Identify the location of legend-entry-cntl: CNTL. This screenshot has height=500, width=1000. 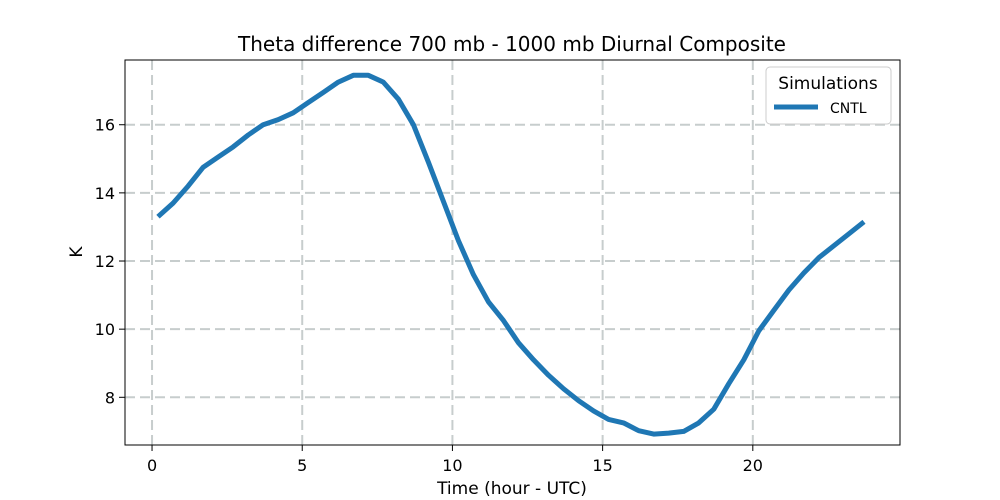
(848, 109).